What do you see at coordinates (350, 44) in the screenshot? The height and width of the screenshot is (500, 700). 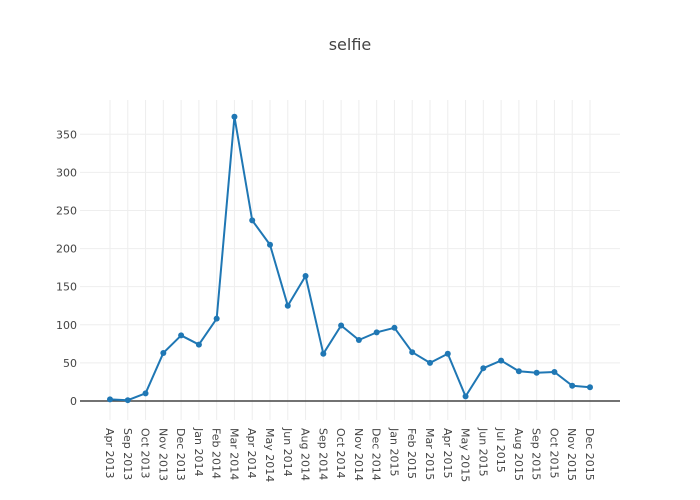 I see `chart-title: selfie` at bounding box center [350, 44].